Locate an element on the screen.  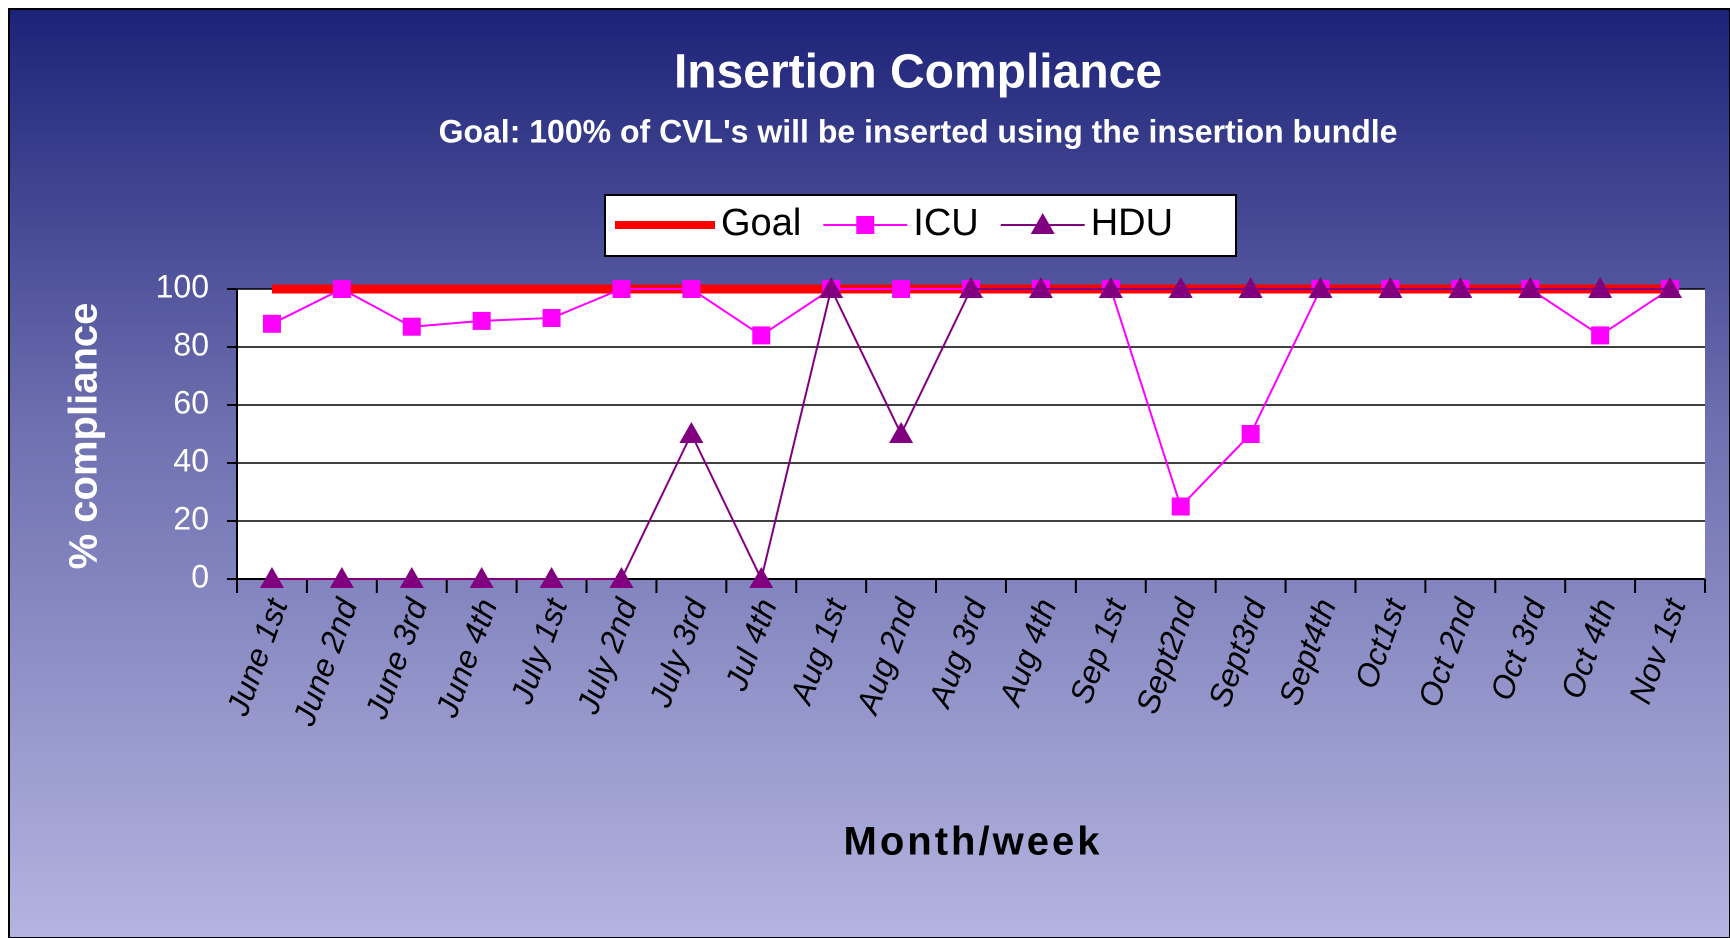
y-axis-title: % compliance is located at coordinates (84, 436).